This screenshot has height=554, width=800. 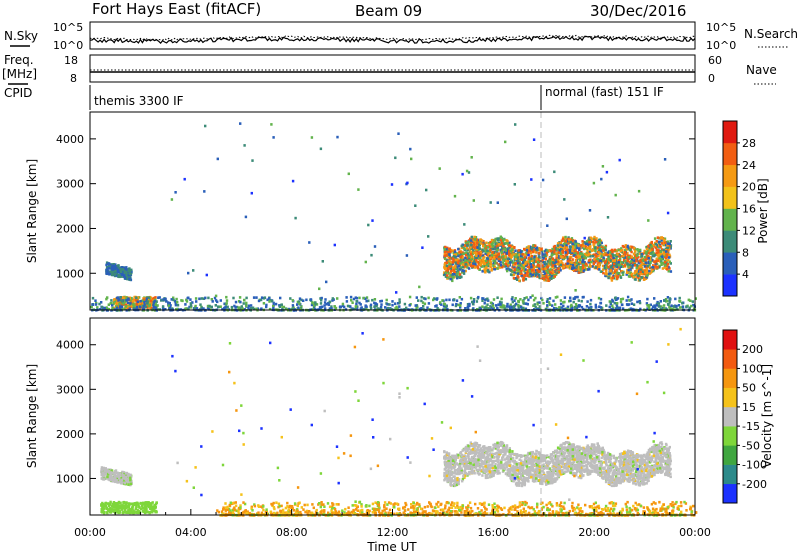 What do you see at coordinates (392, 39) in the screenshot?
I see `noise-trace` at bounding box center [392, 39].